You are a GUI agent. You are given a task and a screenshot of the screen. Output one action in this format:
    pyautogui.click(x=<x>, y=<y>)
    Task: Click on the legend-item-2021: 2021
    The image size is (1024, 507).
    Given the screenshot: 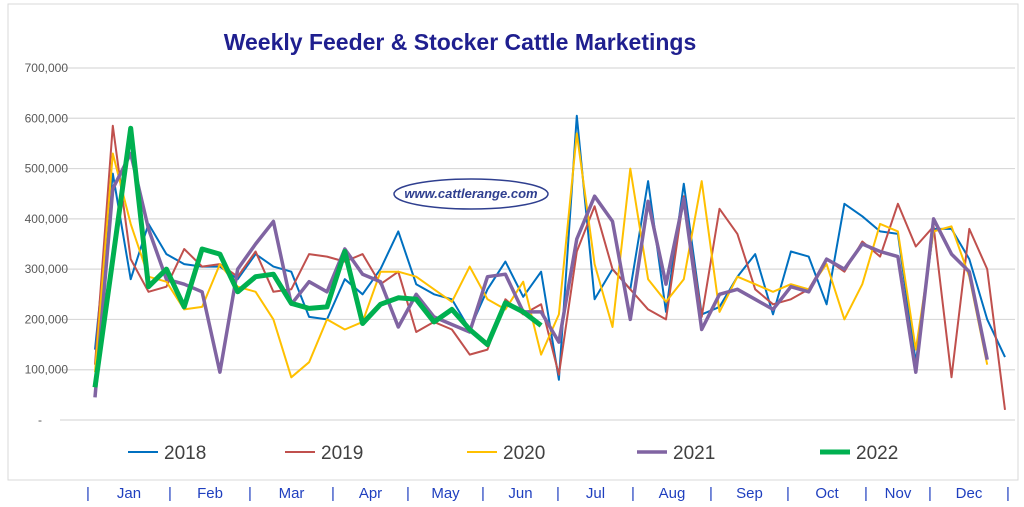 What is the action you would take?
    pyautogui.click(x=676, y=453)
    